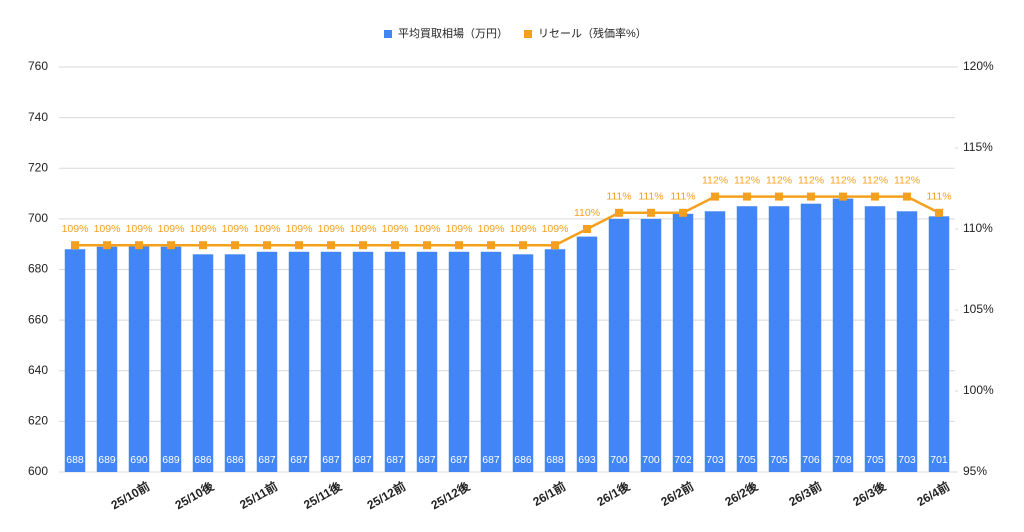 The height and width of the screenshot is (532, 1024). Describe the element at coordinates (386, 495) in the screenshot. I see `x-tick-label: 25/12前` at that location.